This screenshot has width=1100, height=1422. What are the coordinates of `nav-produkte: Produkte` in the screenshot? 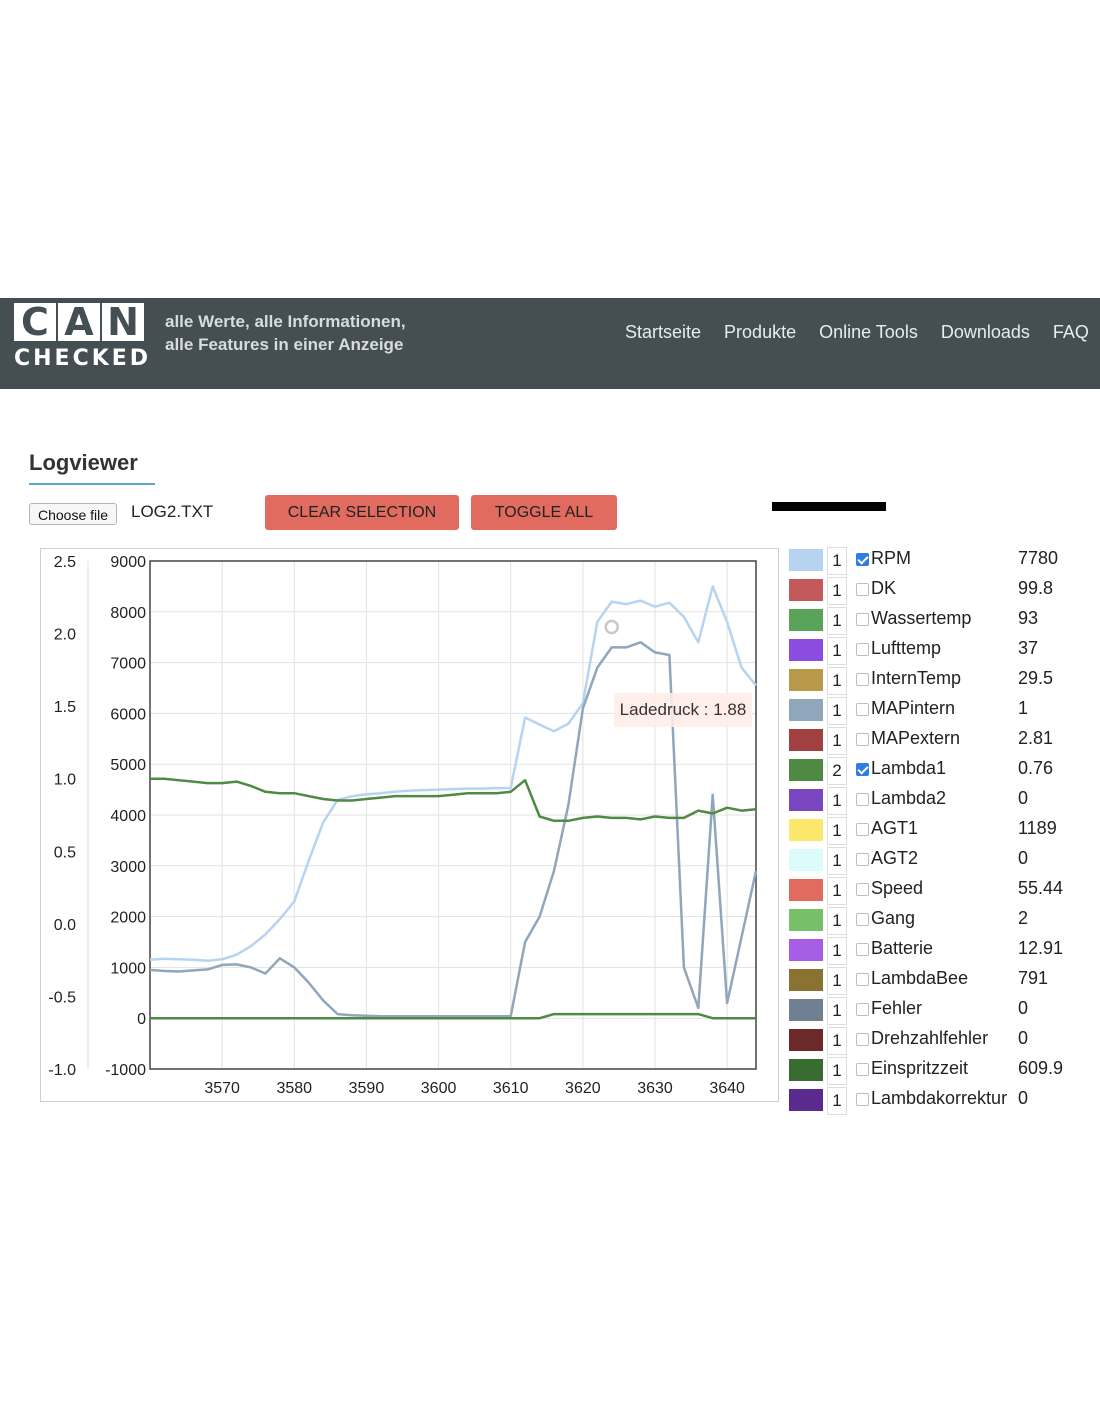 It's located at (760, 332).